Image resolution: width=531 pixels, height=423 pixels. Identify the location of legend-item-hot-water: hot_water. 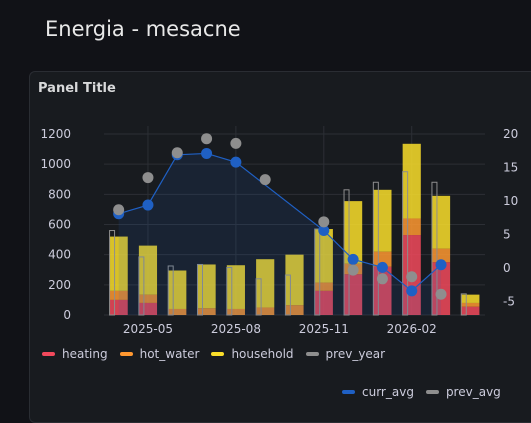
(159, 354).